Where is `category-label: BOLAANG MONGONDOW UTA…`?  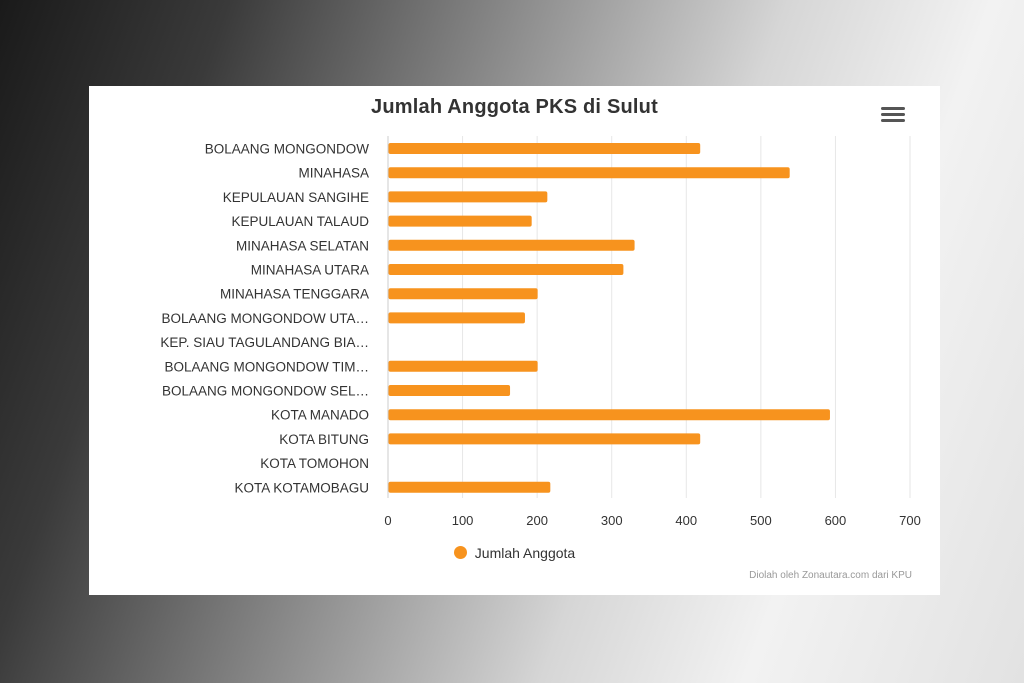
category-label: BOLAANG MONGONDOW UTA… is located at coordinates (265, 318).